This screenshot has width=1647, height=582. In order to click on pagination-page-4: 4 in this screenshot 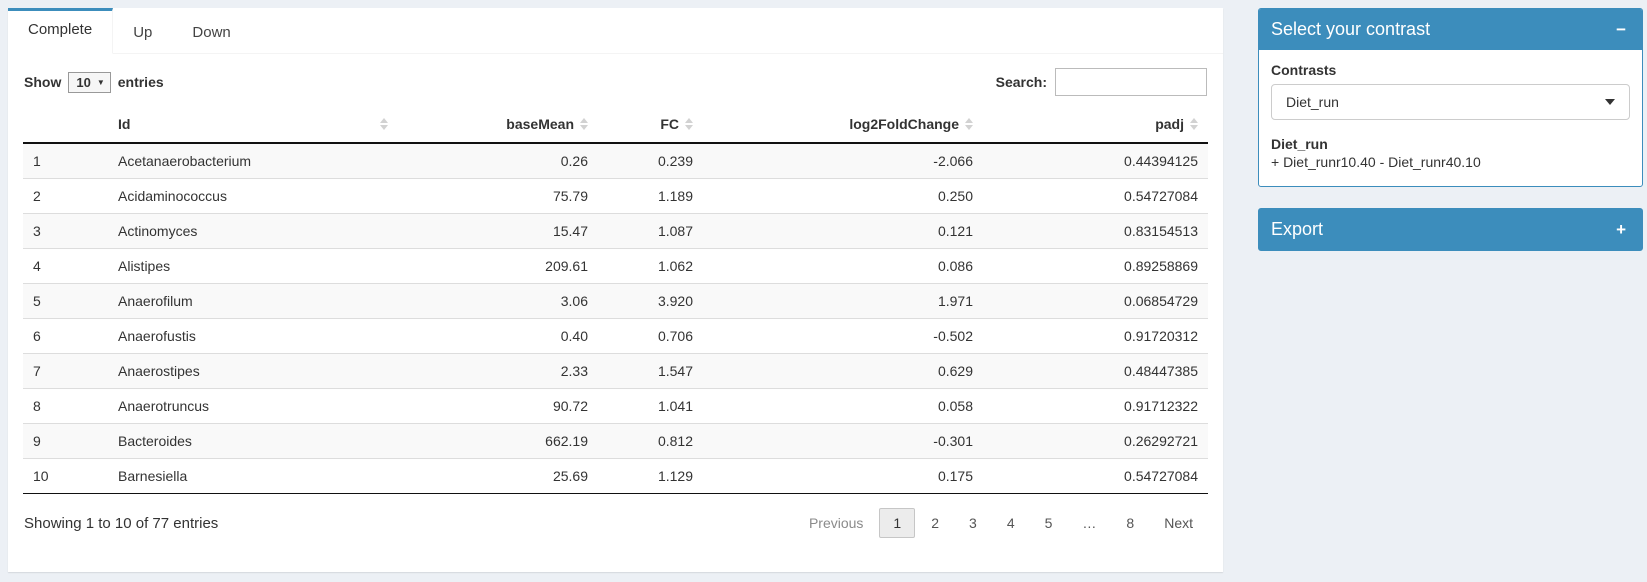, I will do `click(1010, 523)`.